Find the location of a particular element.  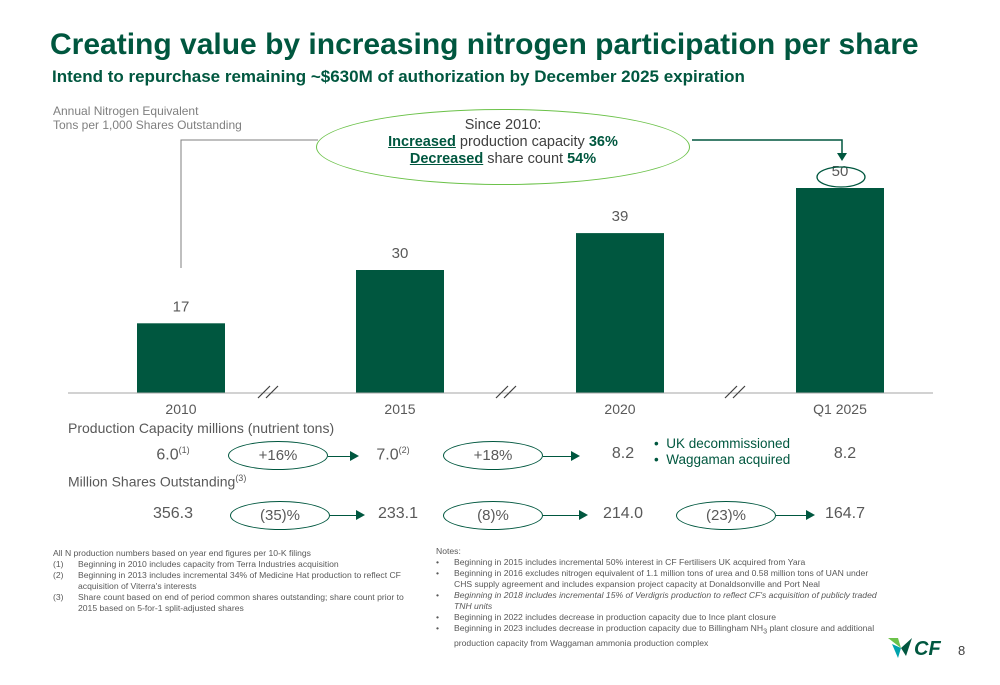

production-notes-bullets: • UK decommissioned • Waggaman acquired is located at coordinates (722, 452).